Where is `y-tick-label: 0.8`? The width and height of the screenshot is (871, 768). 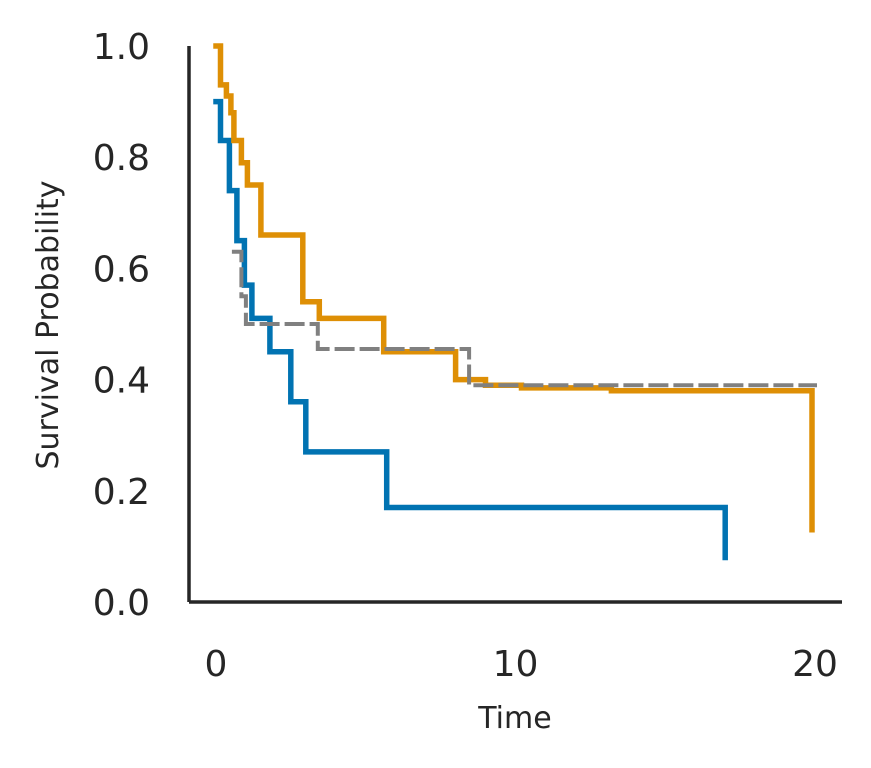 y-tick-label: 0.8 is located at coordinates (121, 158).